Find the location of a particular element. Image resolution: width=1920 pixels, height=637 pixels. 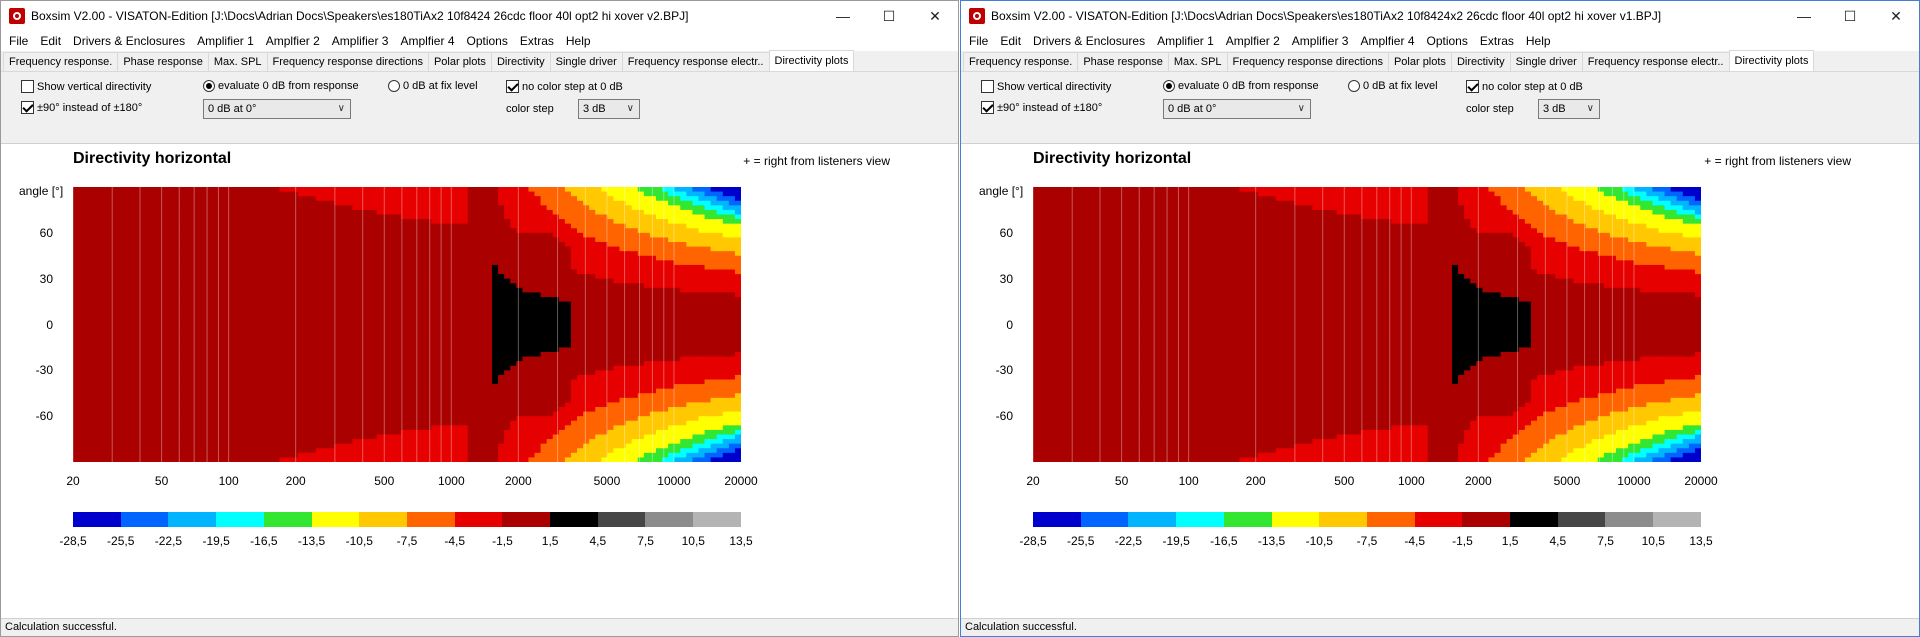

minimize-icon: — is located at coordinates (1804, 16).